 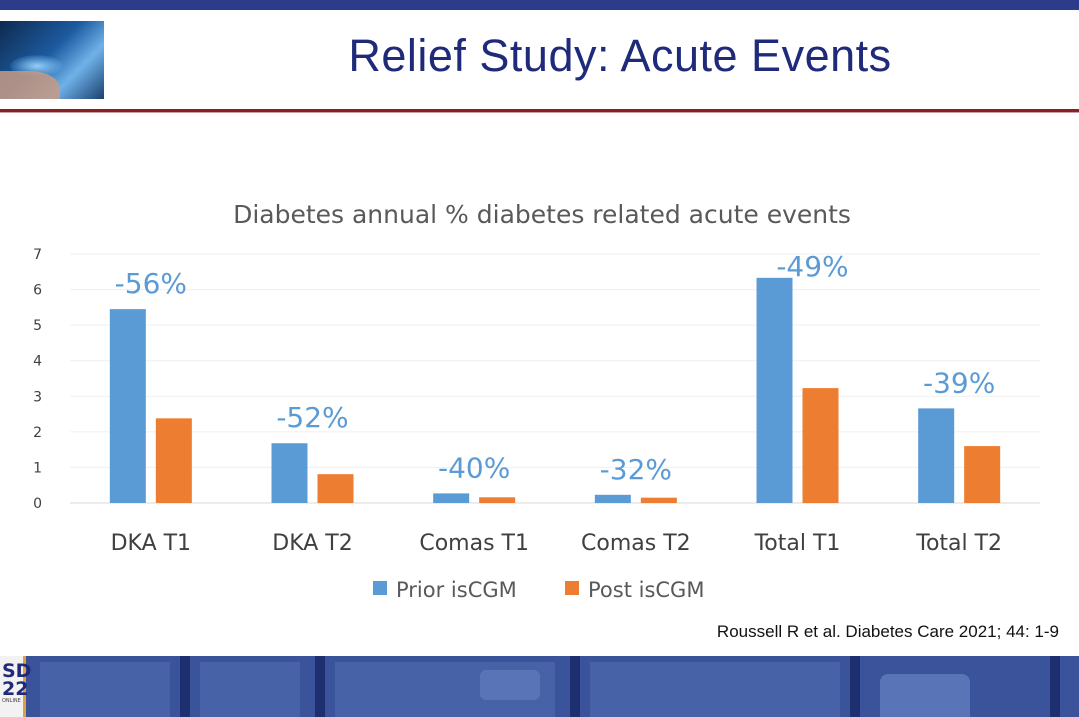 What do you see at coordinates (474, 543) in the screenshot?
I see `x-tick-label: Comas T1` at bounding box center [474, 543].